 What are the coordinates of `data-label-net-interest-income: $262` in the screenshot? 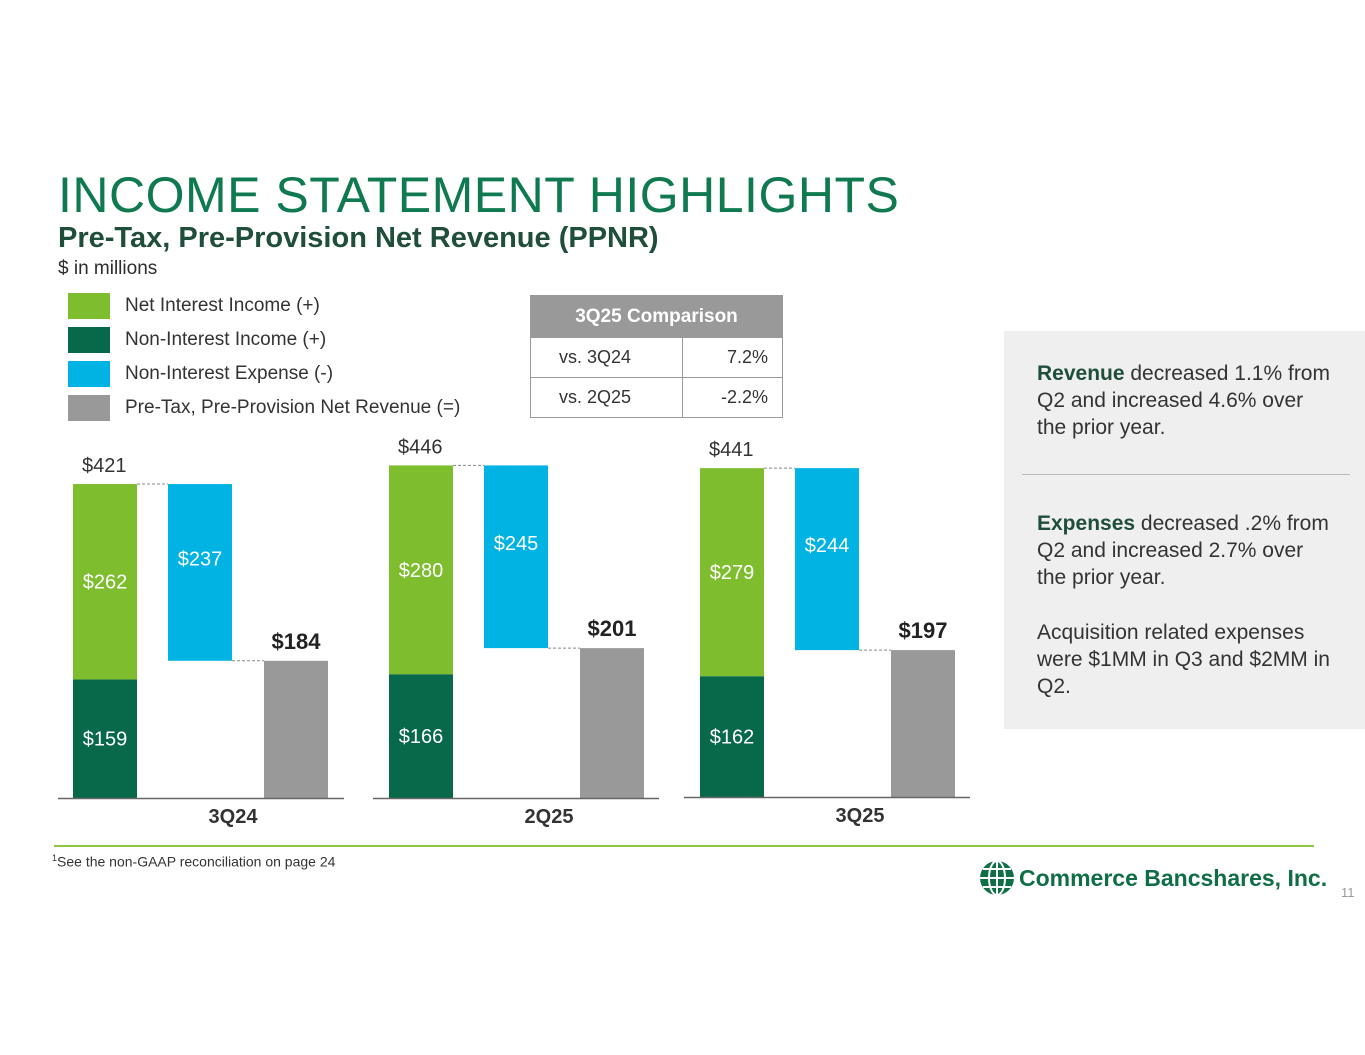 It's located at (105, 583).